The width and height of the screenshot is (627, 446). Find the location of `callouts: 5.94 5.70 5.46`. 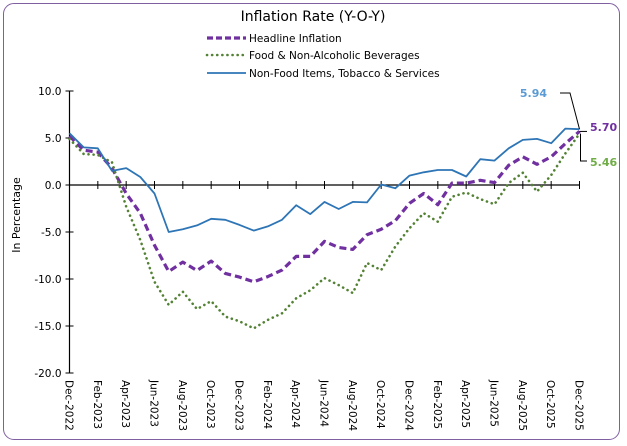

callouts: 5.94 5.70 5.46 is located at coordinates (569, 128).